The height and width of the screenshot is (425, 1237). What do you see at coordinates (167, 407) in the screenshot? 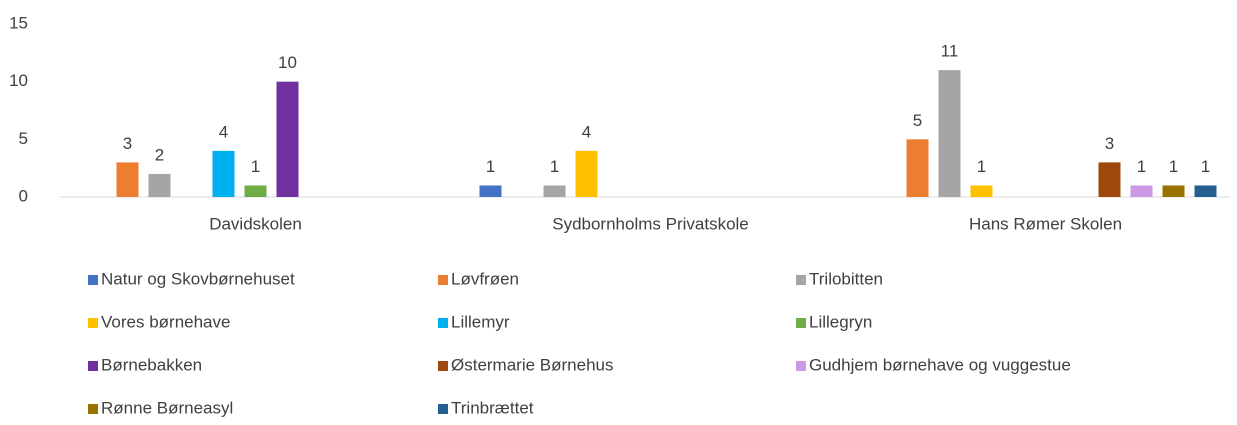
I see `legend-label: Rønne Børneasyl` at bounding box center [167, 407].